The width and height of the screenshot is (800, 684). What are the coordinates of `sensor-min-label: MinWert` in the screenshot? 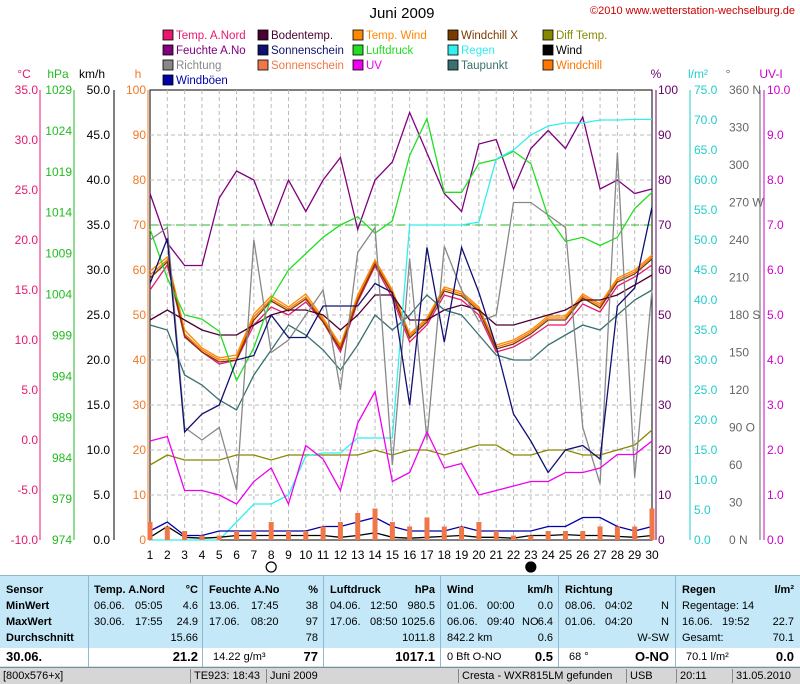 It's located at (28, 606).